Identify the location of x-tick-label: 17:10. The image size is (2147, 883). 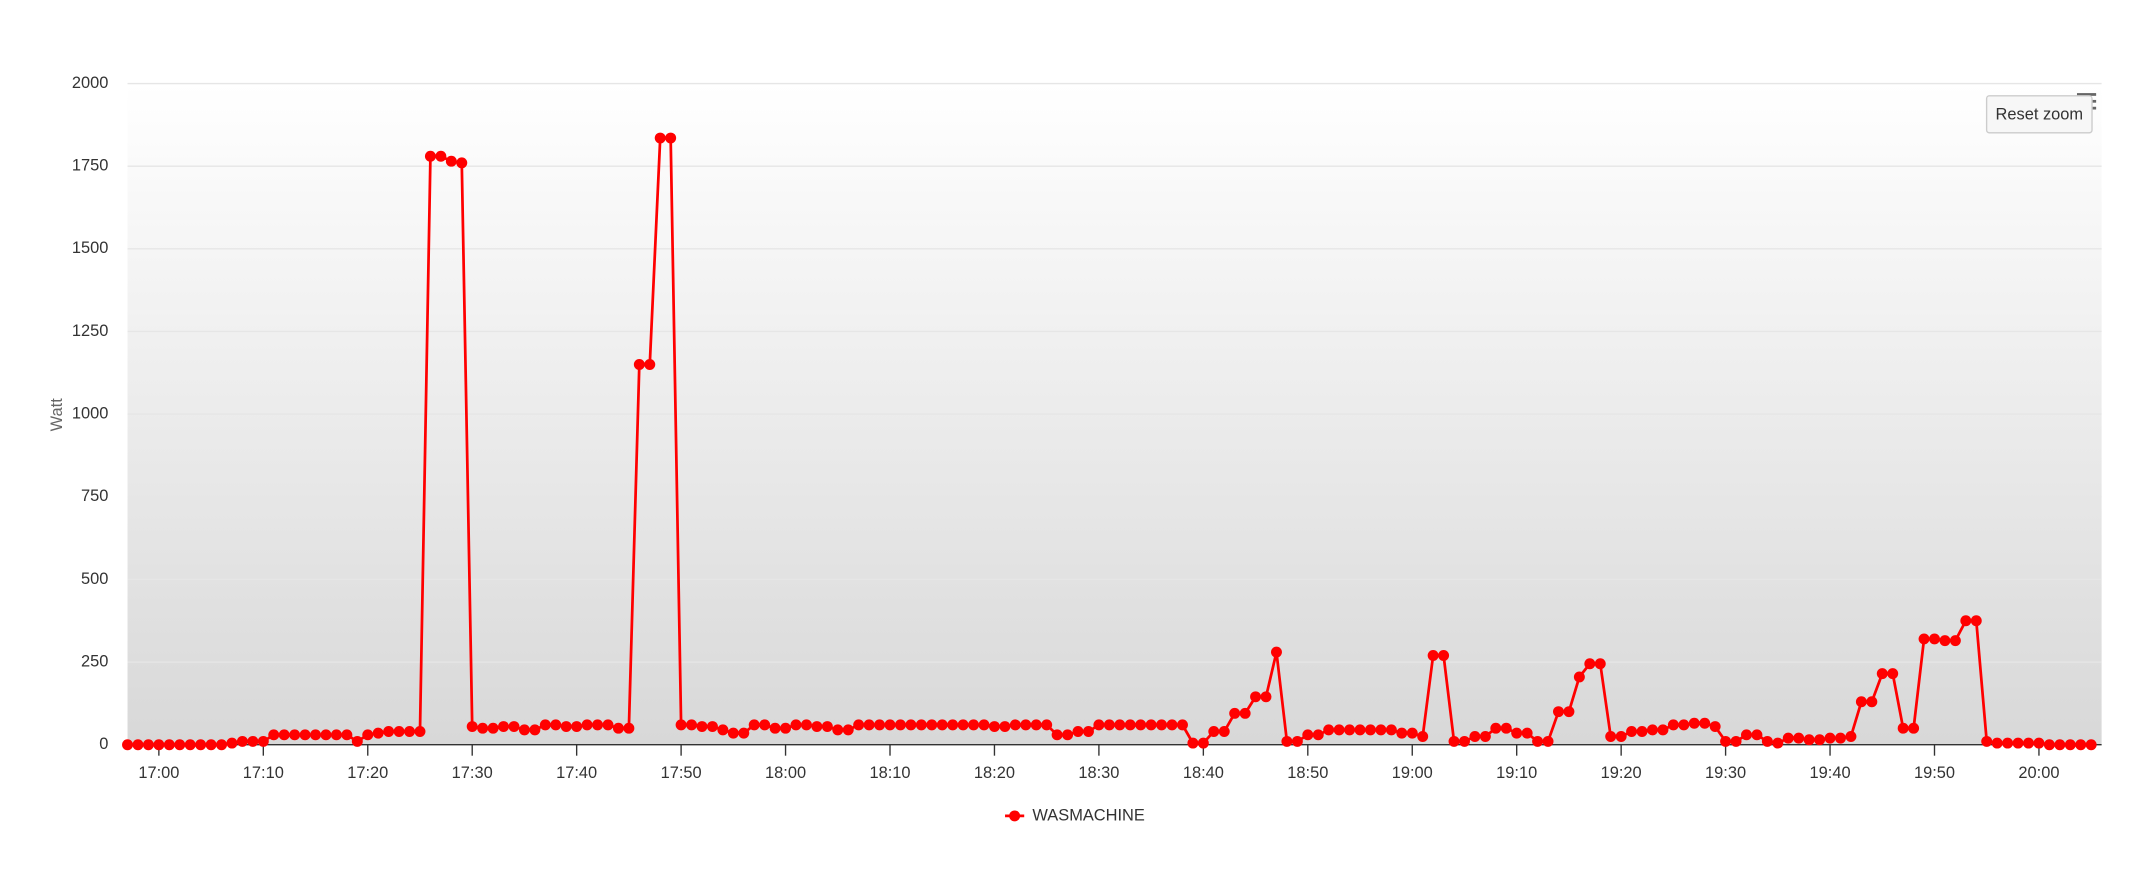
(263, 773).